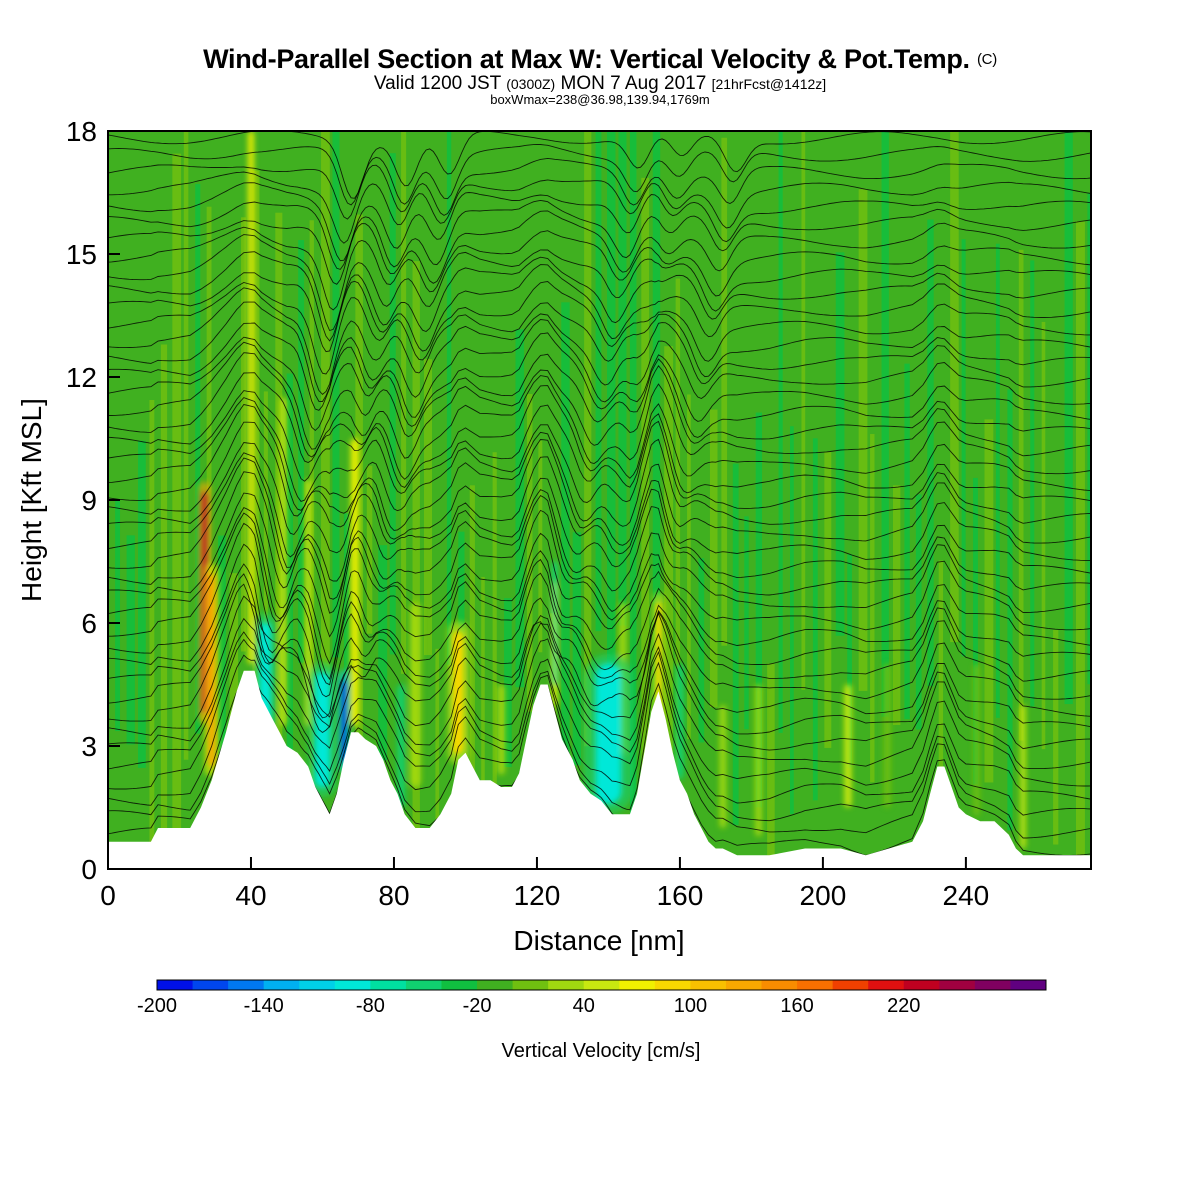 This screenshot has height=1200, width=1200. Describe the element at coordinates (986, 59) in the screenshot. I see `copyright-tag: (C)` at that location.